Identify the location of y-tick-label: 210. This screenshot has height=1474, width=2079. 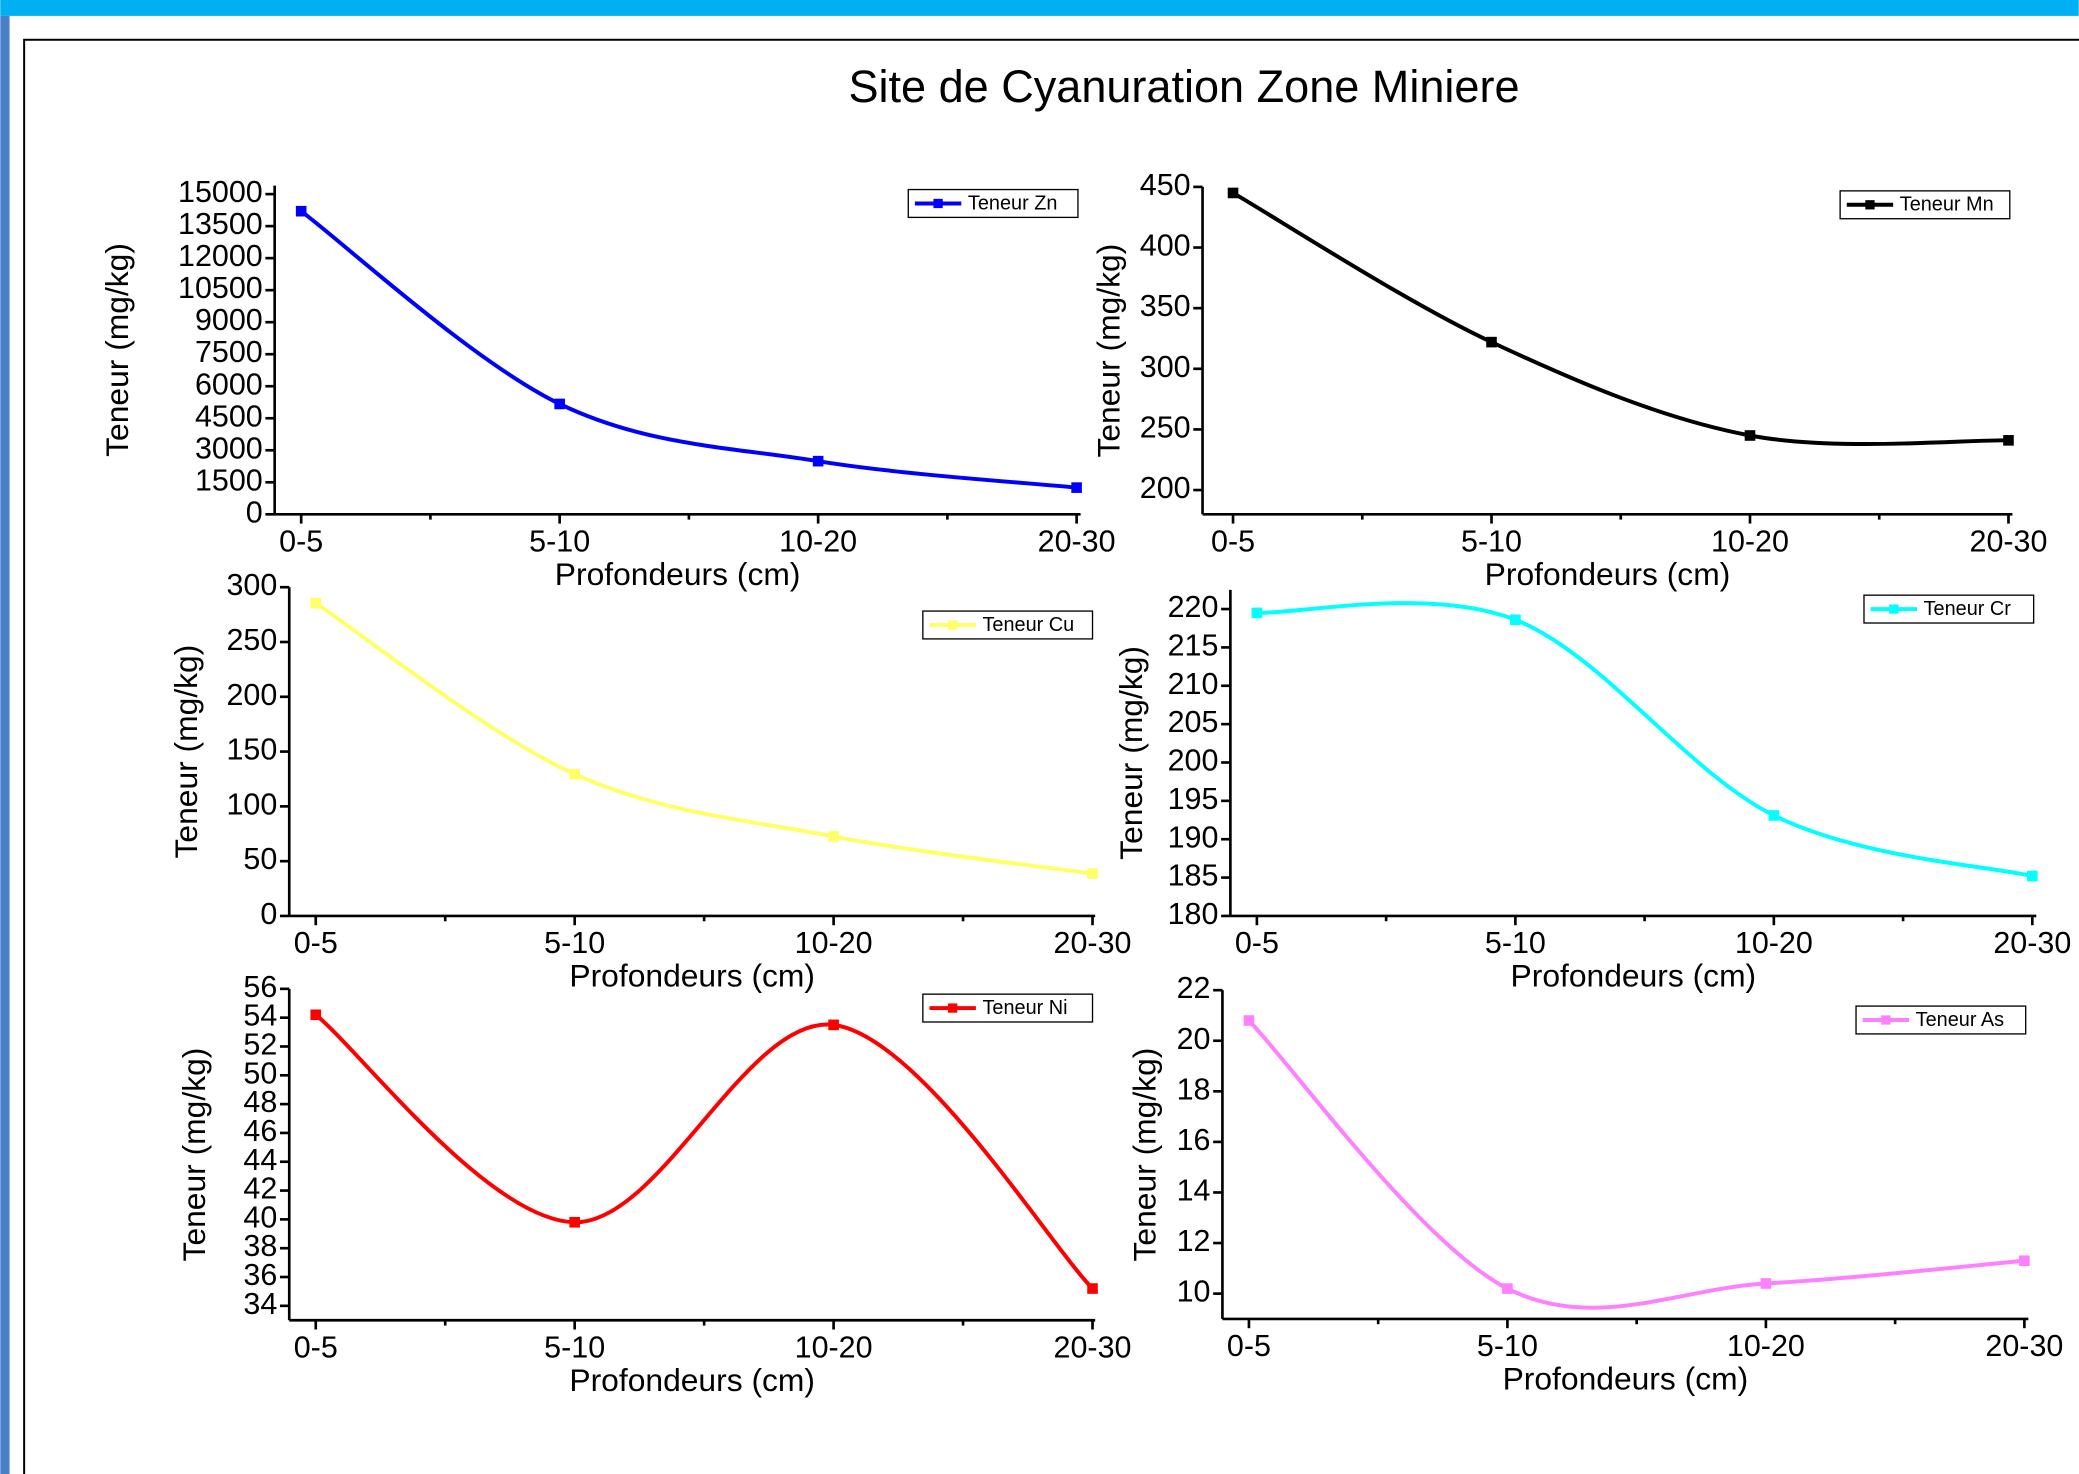
(1193, 684).